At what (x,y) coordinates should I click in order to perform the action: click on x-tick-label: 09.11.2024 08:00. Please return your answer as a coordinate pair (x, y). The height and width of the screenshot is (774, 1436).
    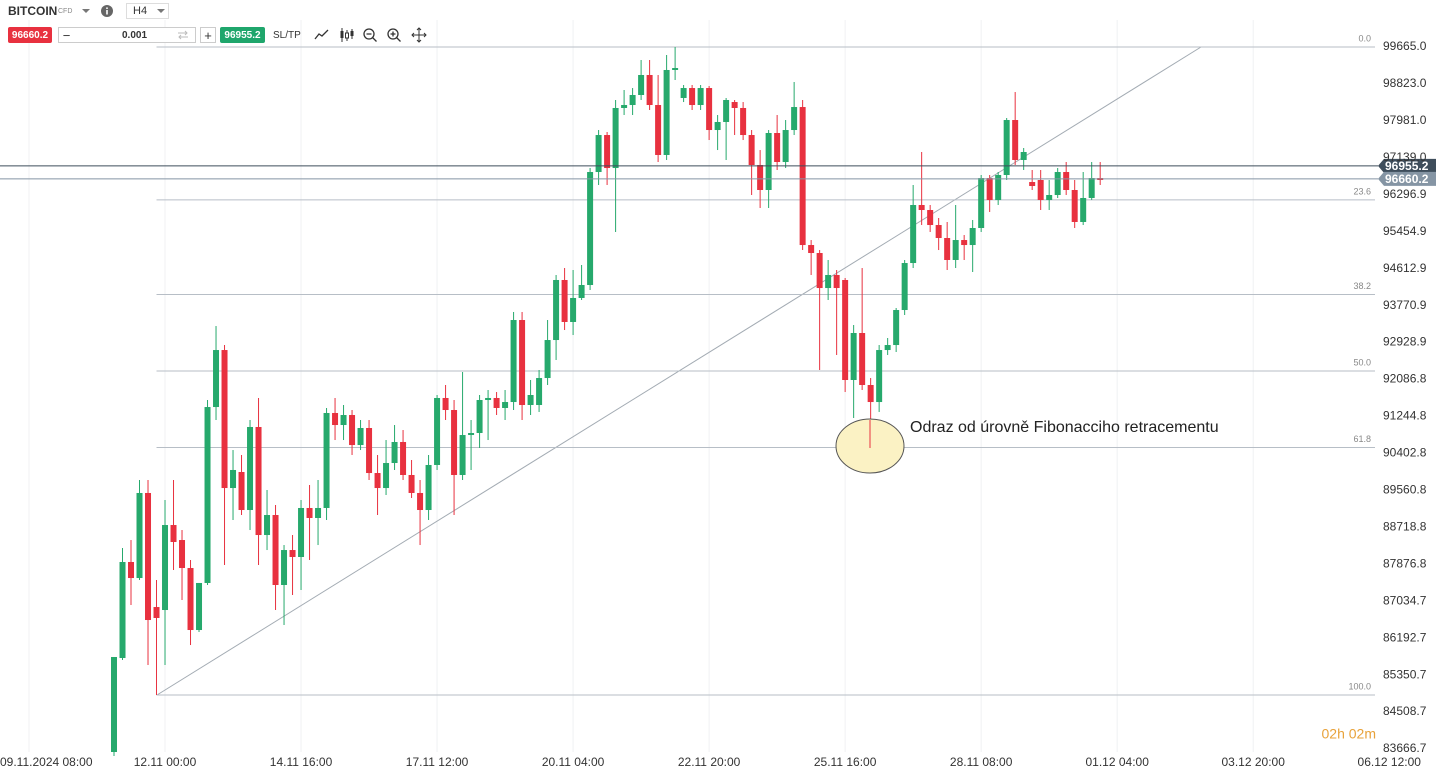
    Looking at the image, I should click on (46, 762).